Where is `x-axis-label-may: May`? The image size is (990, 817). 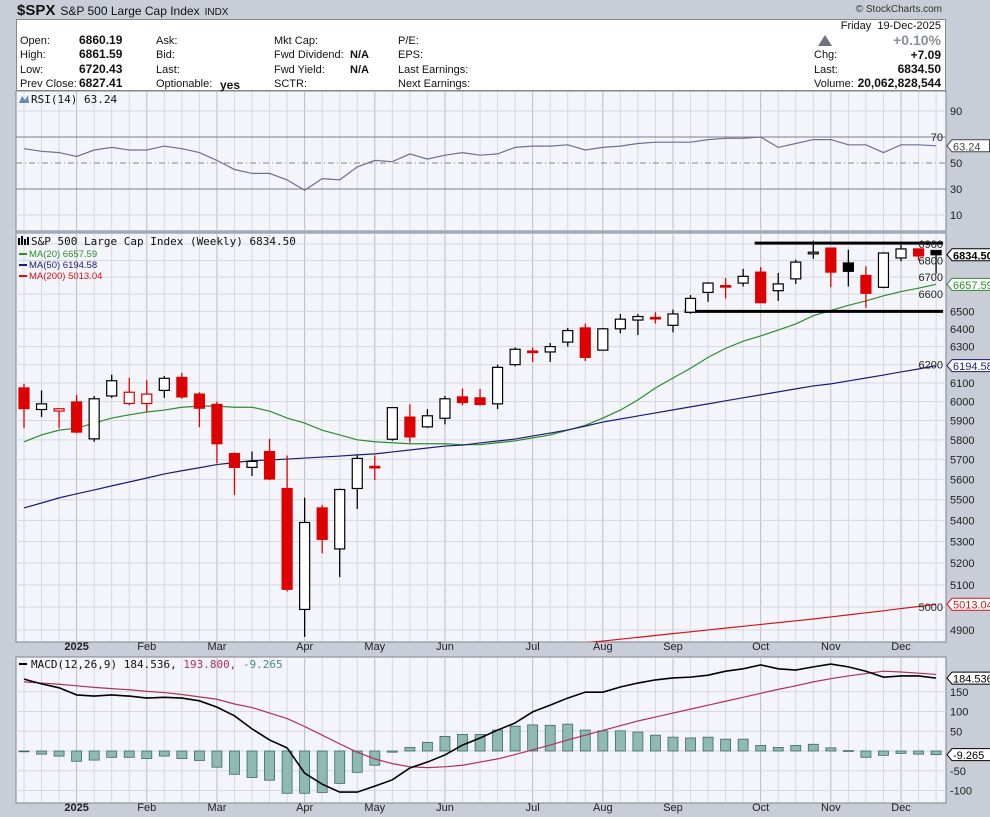
x-axis-label-may: May is located at coordinates (374, 647).